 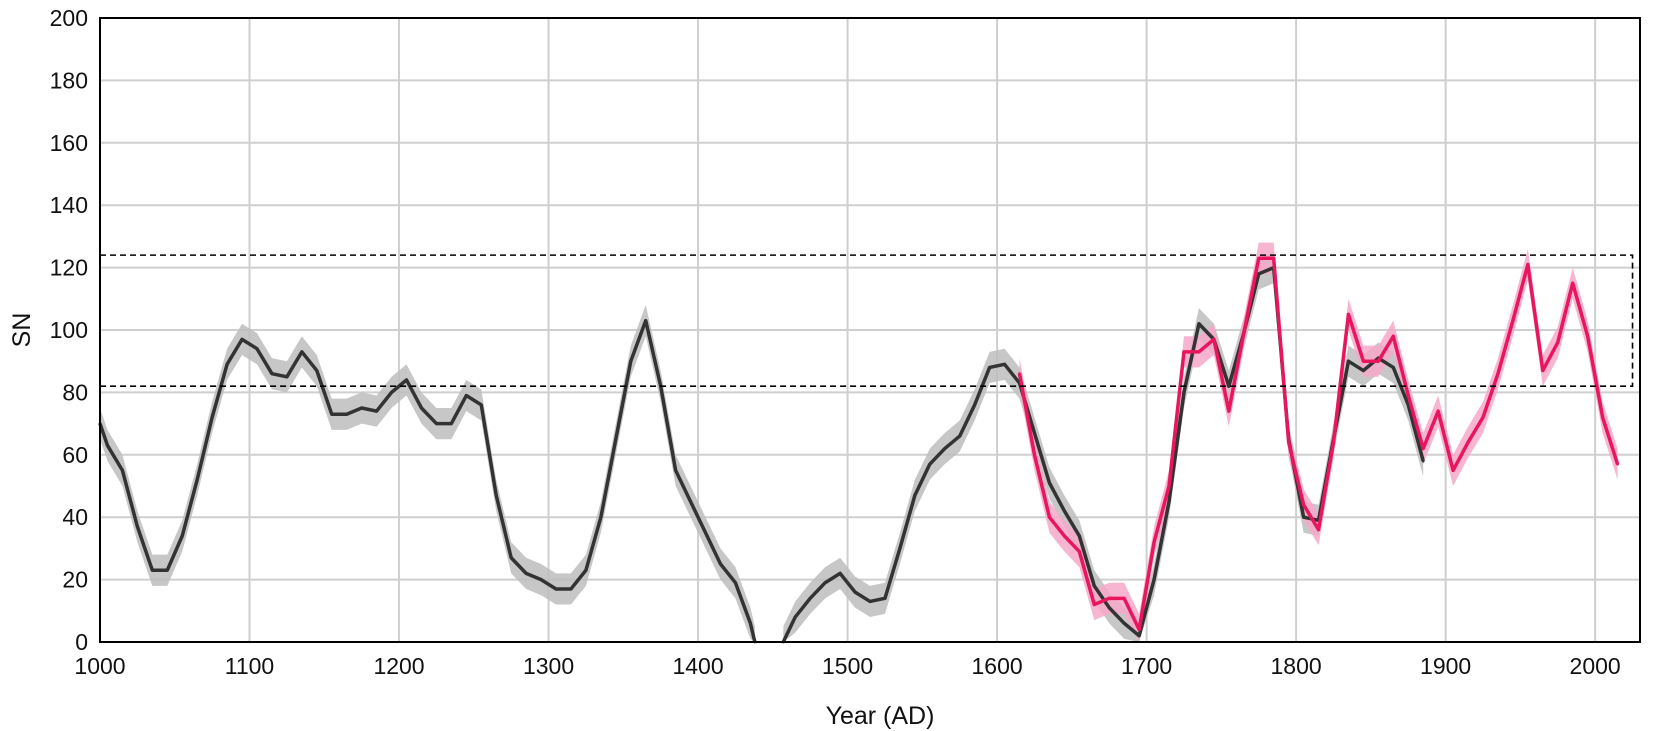 What do you see at coordinates (249, 666) in the screenshot?
I see `x-tick-label: 1100` at bounding box center [249, 666].